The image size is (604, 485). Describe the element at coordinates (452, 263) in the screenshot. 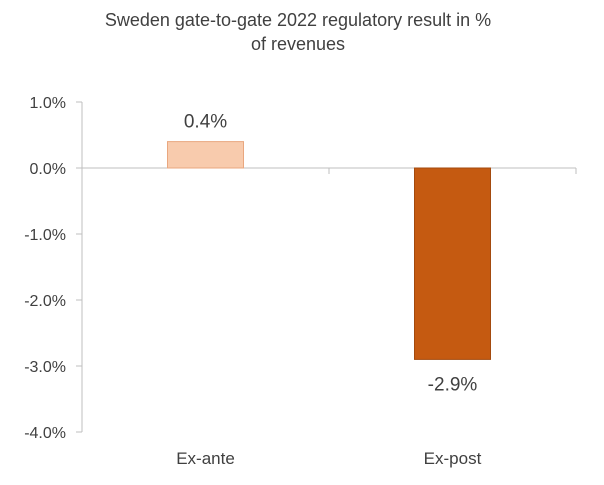

I see `bar-ex-post` at that location.